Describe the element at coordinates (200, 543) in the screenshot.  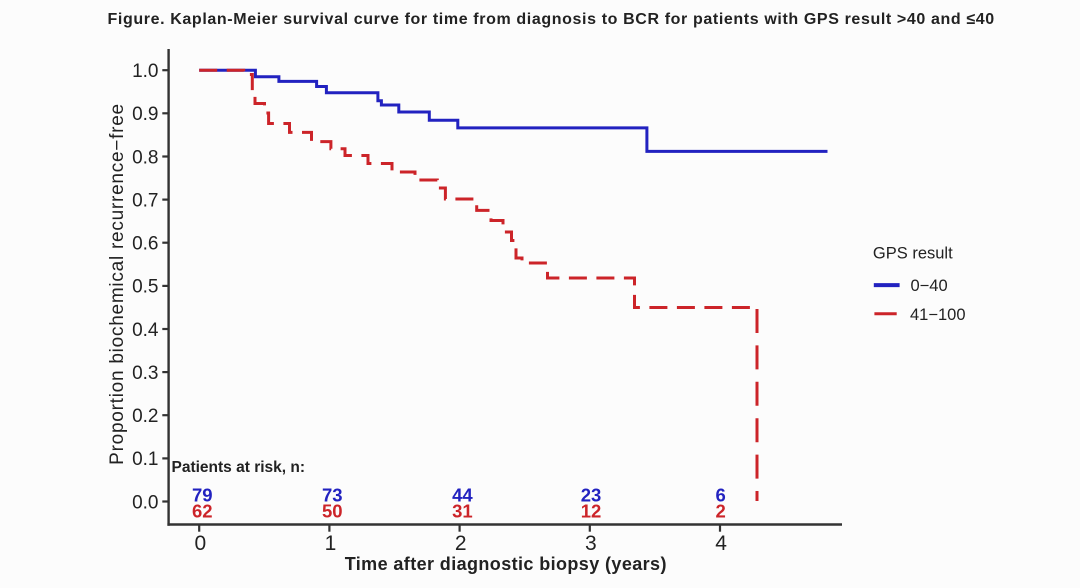
I see `svg-text: 0` at that location.